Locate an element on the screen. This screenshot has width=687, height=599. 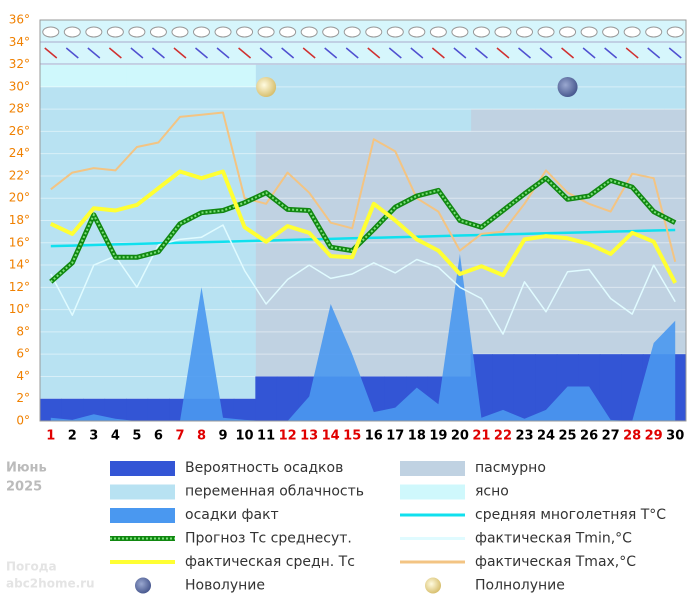
legend-label: фактическая Tmin,°C is located at coordinates (553, 539).